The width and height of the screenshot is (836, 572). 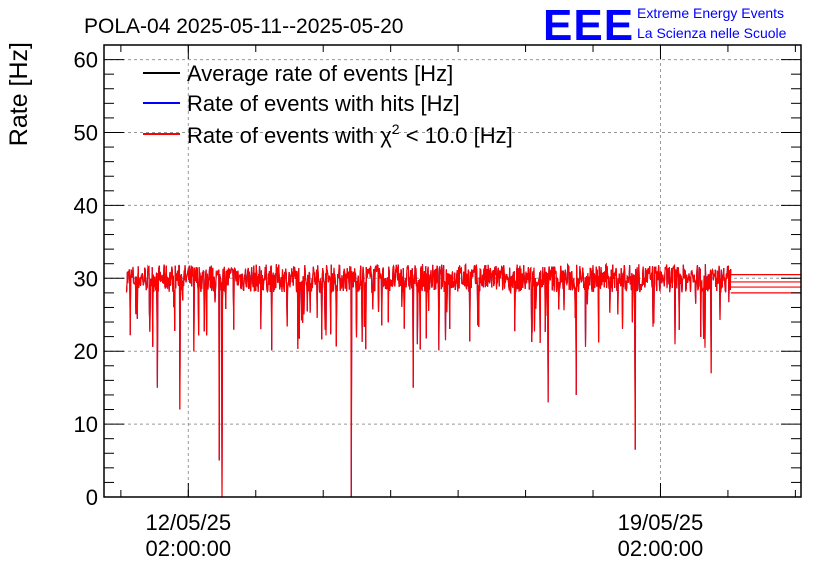 I want to click on legend-label-chi2-prefix: Rate of events with, so click(x=283, y=135).